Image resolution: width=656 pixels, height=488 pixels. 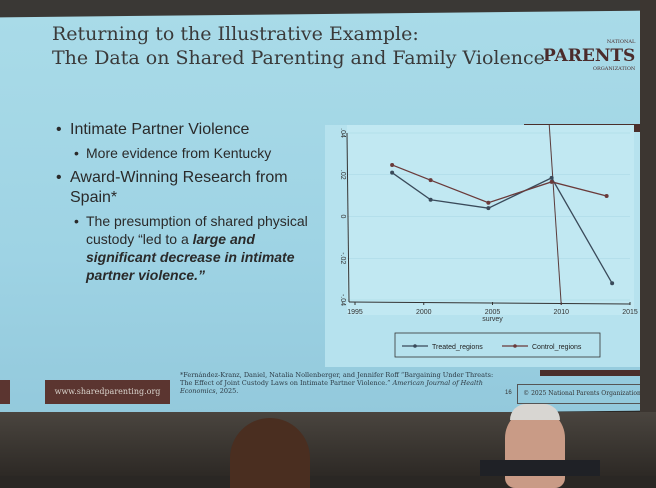 I want to click on legend-label: Treated_regions, so click(x=457, y=347).